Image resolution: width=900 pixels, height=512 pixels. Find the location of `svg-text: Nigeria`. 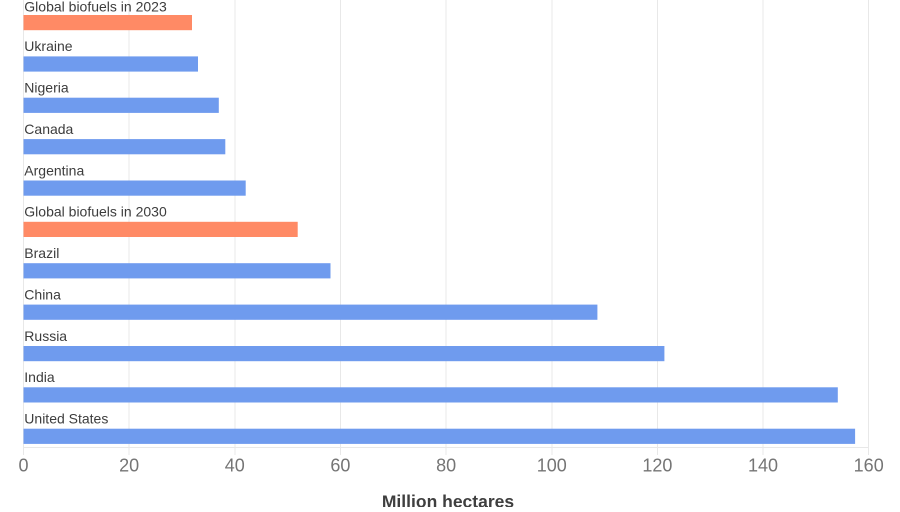

svg-text: Nigeria is located at coordinates (46, 88).